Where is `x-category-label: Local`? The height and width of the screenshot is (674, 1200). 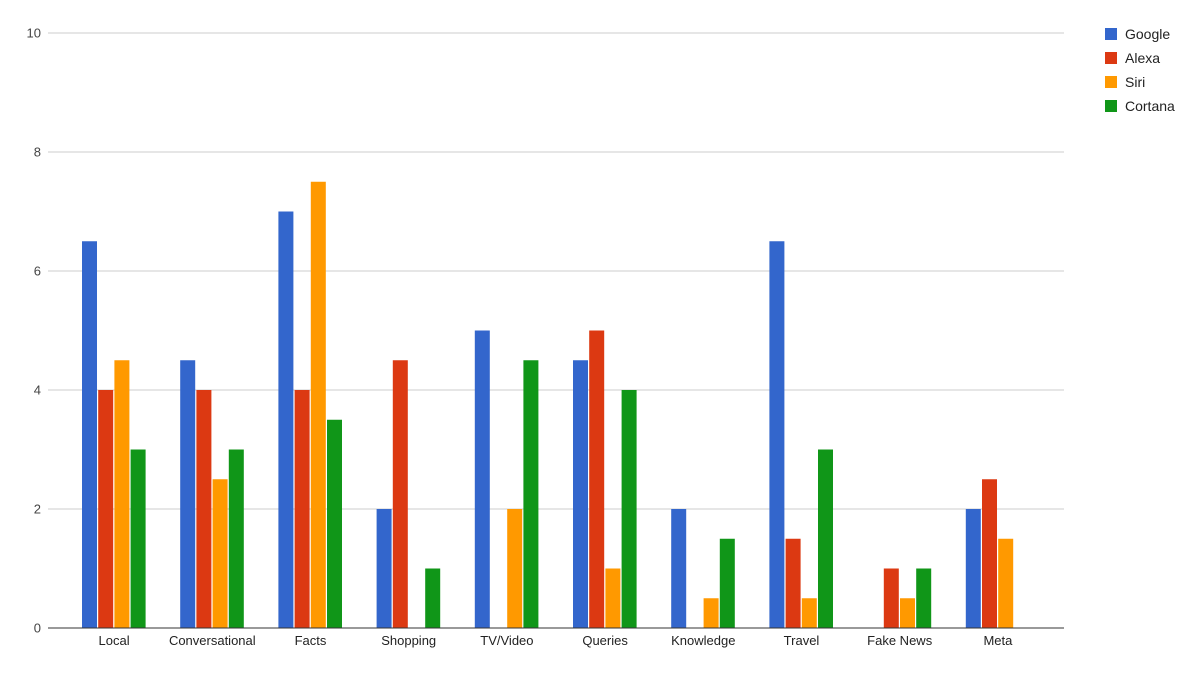
x-category-label: Local is located at coordinates (114, 640).